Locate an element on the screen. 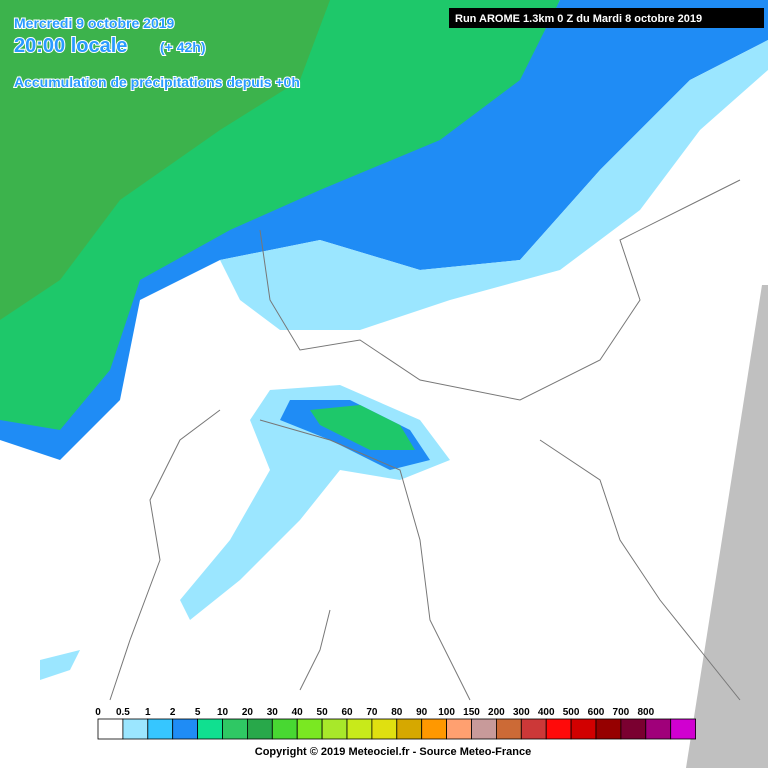 The height and width of the screenshot is (768, 768). legend-label: 600 is located at coordinates (596, 712).